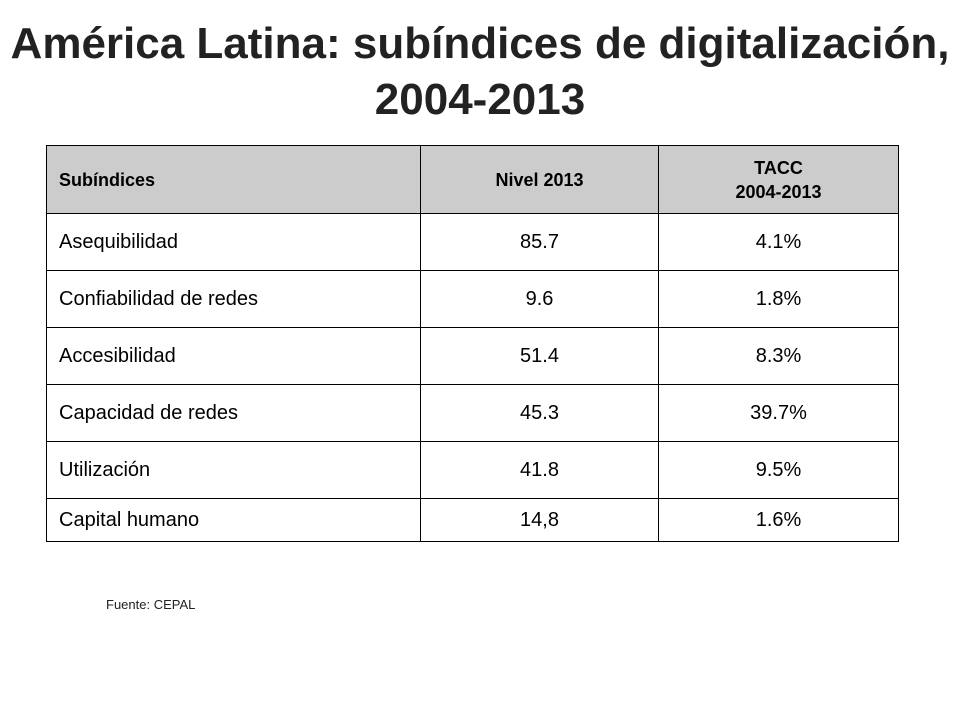 Image resolution: width=960 pixels, height=720 pixels. Describe the element at coordinates (233, 520) in the screenshot. I see `row-name: Capital humano` at that location.